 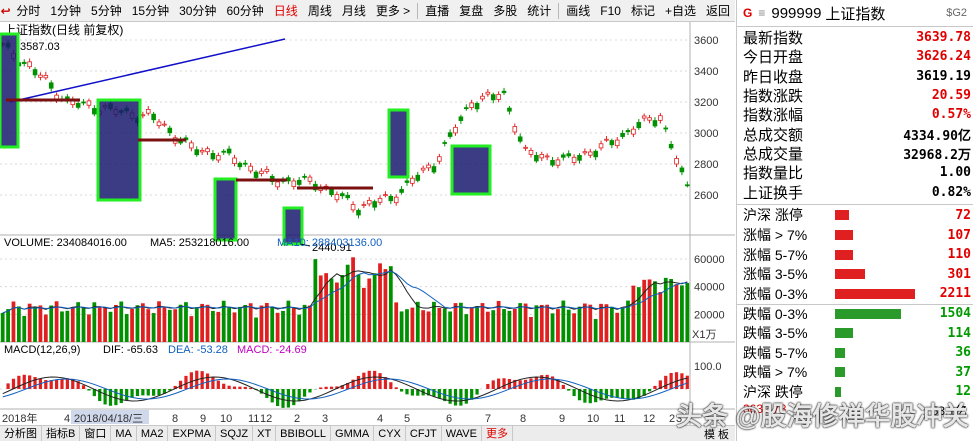 What do you see at coordinates (61, 433) in the screenshot?
I see `indicator-tab: 指标B` at bounding box center [61, 433].